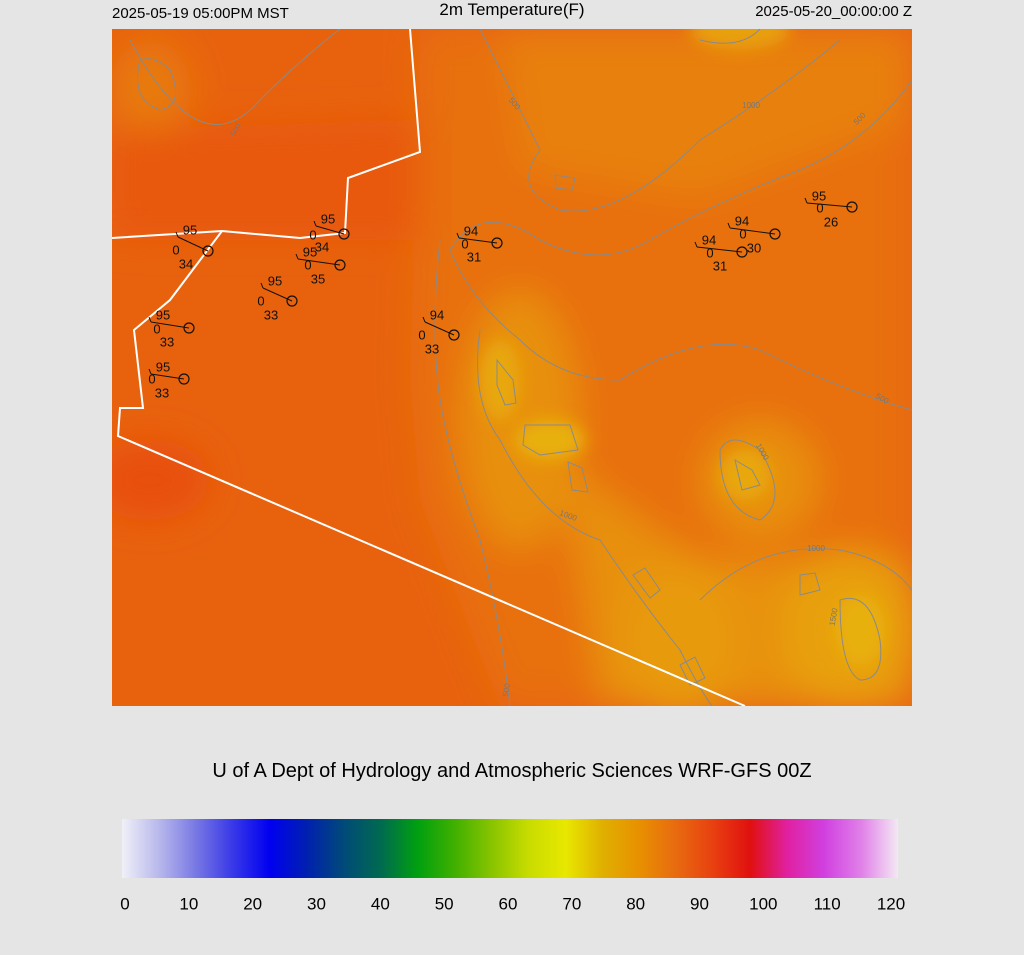  Describe the element at coordinates (833, 11) in the screenshot. I see `init-time: 2025-05-20_00:00:00 Z` at that location.